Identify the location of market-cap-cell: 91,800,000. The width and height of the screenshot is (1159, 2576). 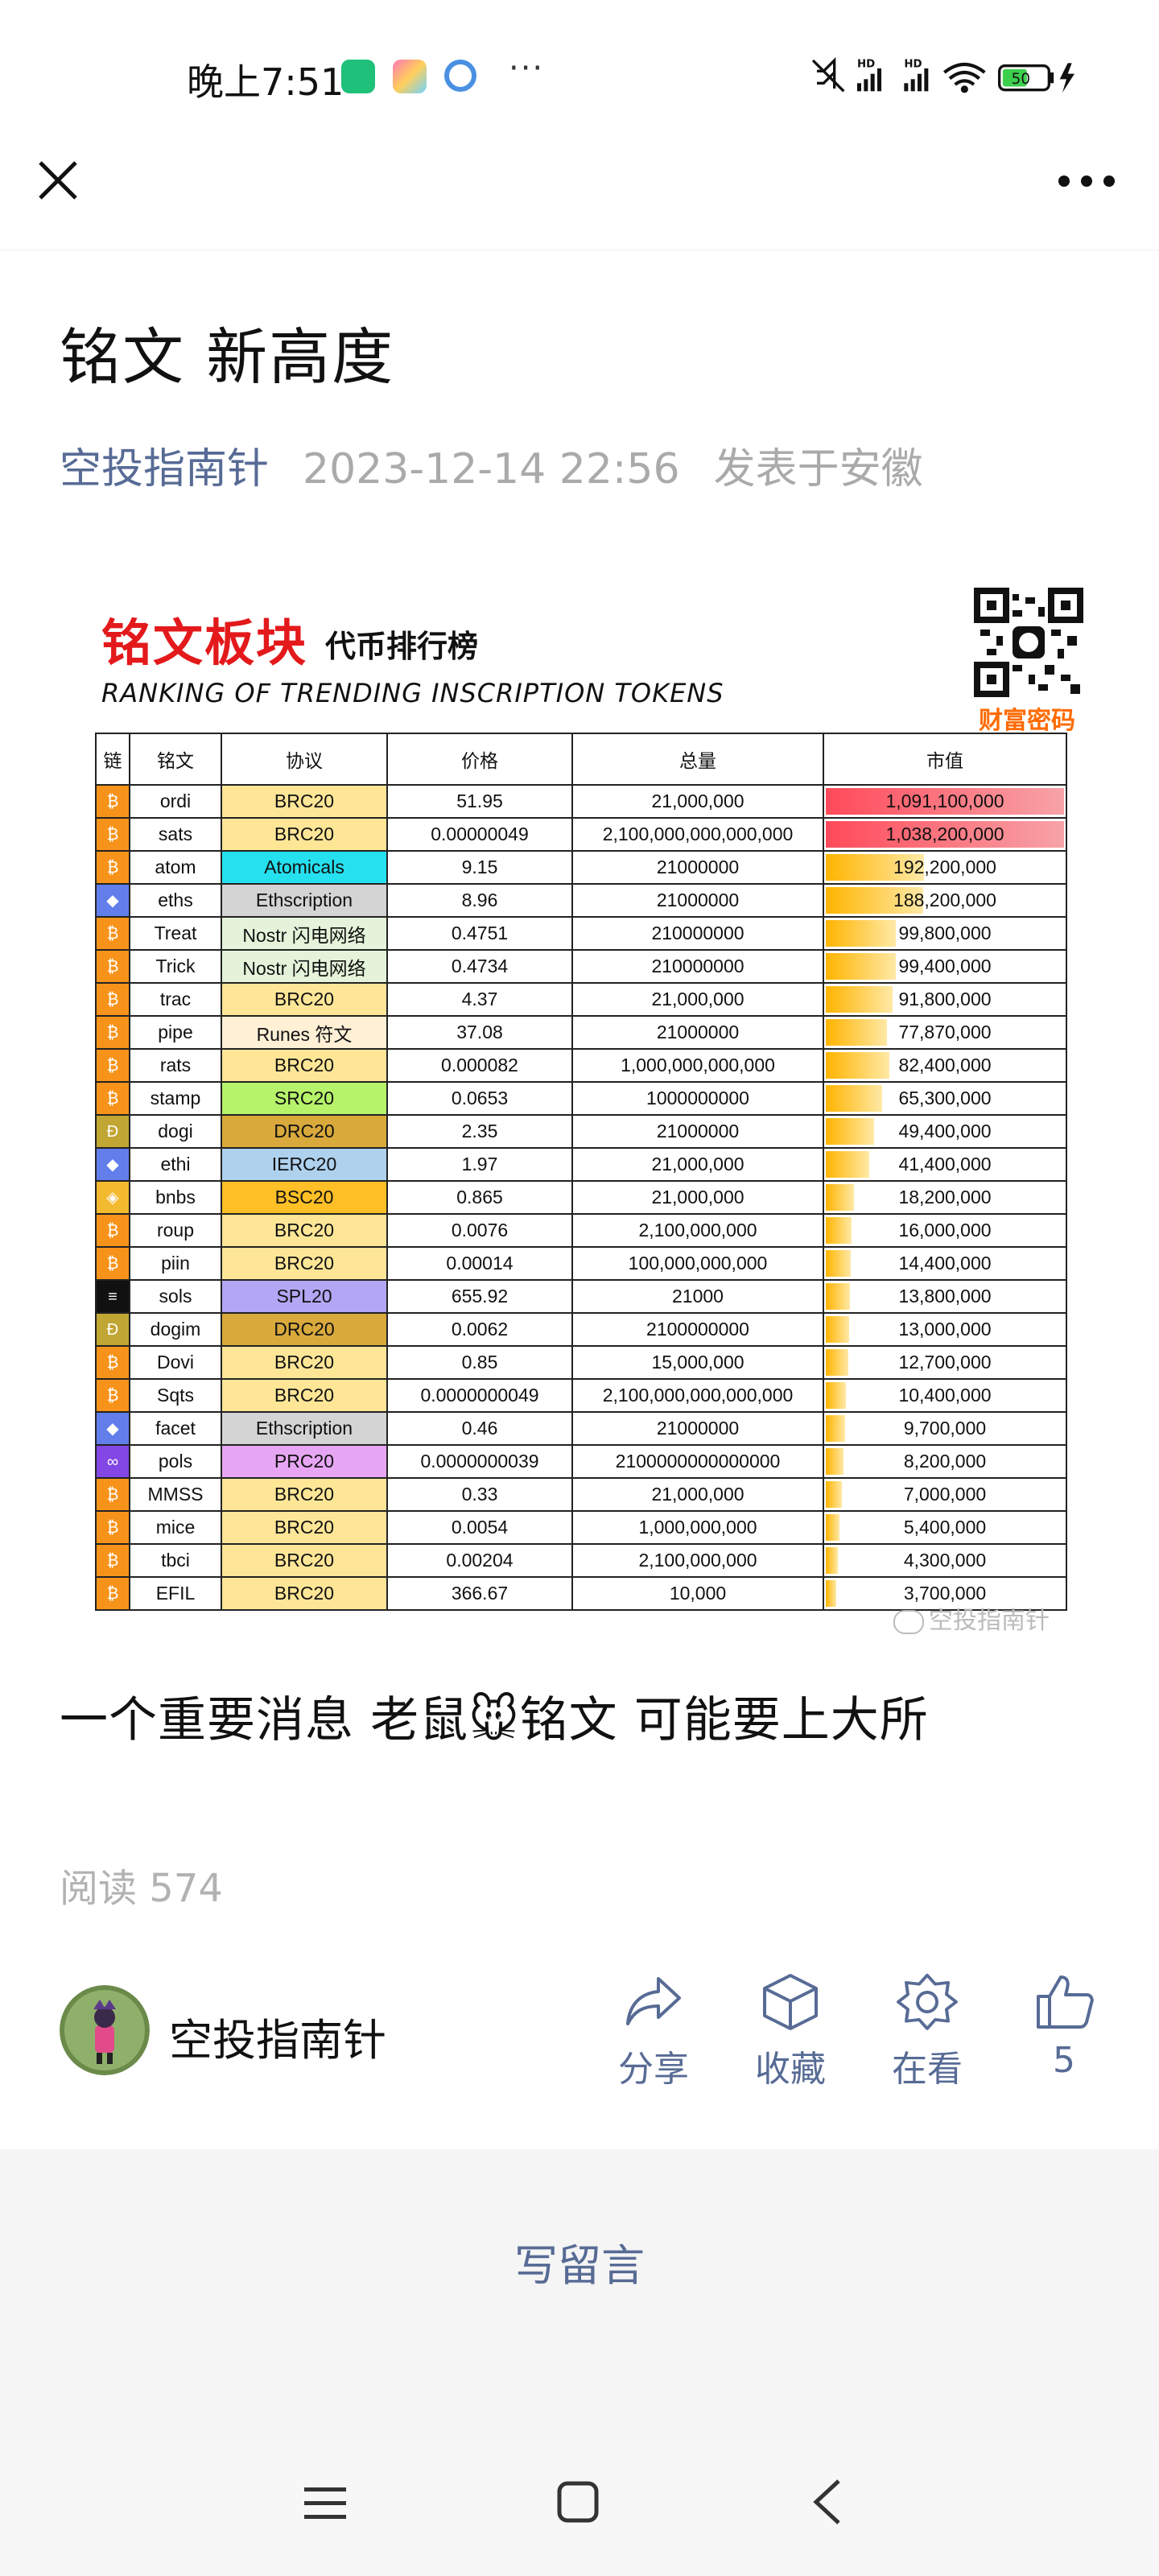
(945, 999).